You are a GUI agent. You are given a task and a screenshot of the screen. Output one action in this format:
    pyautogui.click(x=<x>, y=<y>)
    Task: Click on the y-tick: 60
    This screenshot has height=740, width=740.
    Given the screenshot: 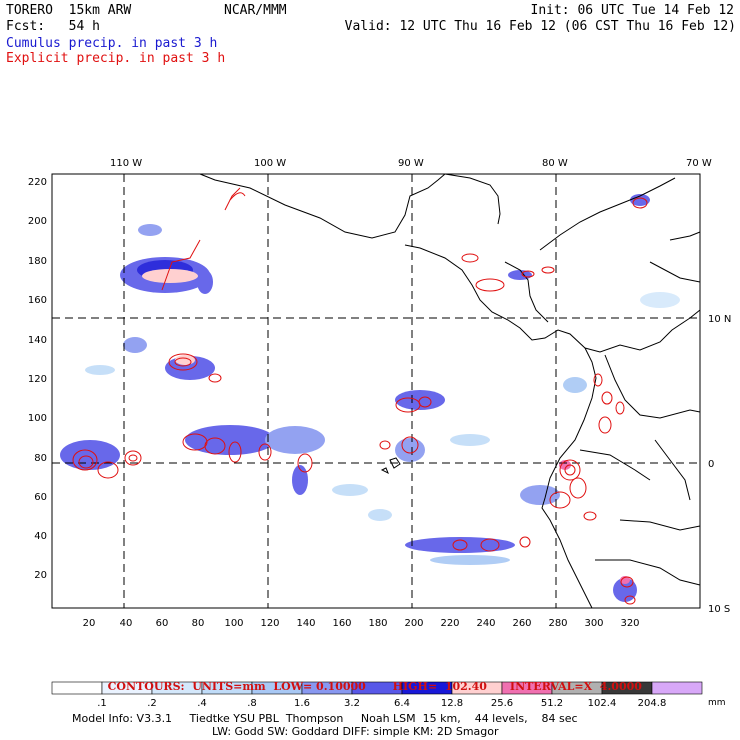 What is the action you would take?
    pyautogui.click(x=40, y=497)
    